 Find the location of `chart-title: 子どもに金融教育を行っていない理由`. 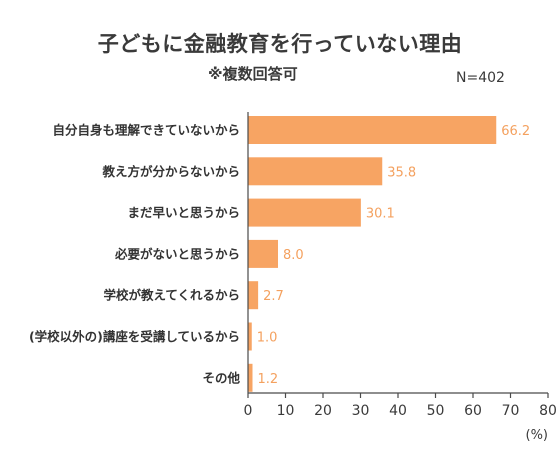

chart-title: 子どもに金融教育を行っていない理由 is located at coordinates (280, 44).